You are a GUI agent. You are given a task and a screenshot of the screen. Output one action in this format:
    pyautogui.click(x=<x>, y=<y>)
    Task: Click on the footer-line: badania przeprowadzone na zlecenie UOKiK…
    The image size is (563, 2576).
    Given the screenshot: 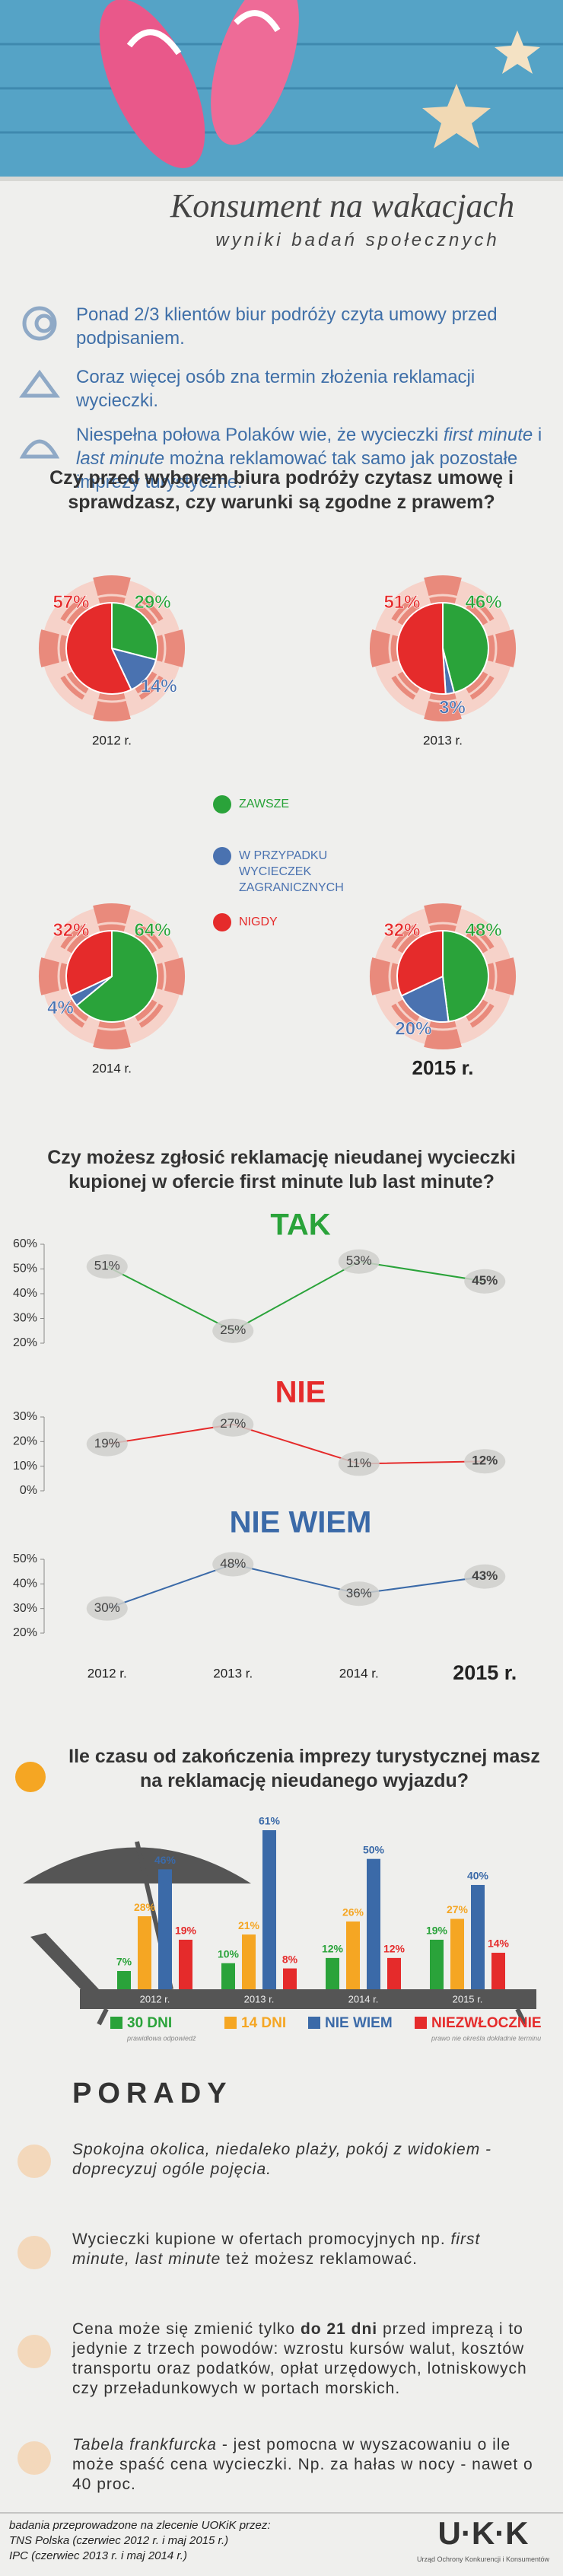 What is the action you would take?
    pyautogui.click(x=140, y=2525)
    